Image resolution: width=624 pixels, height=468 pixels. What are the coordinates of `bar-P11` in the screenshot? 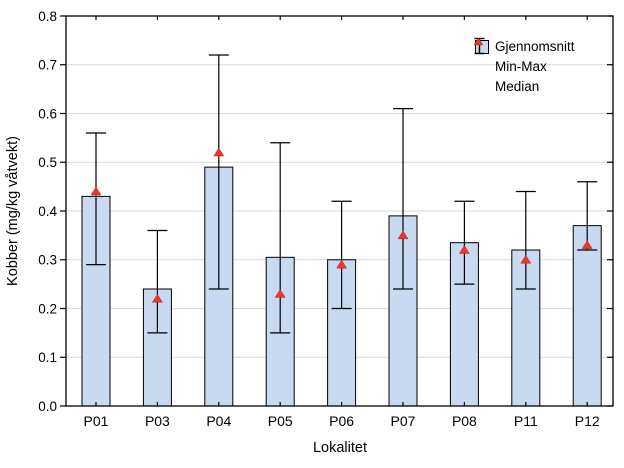 It's located at (526, 328).